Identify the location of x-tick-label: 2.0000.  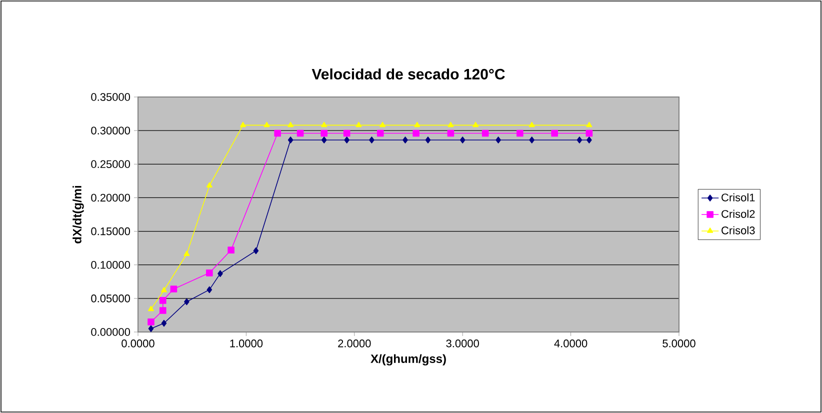
(354, 344).